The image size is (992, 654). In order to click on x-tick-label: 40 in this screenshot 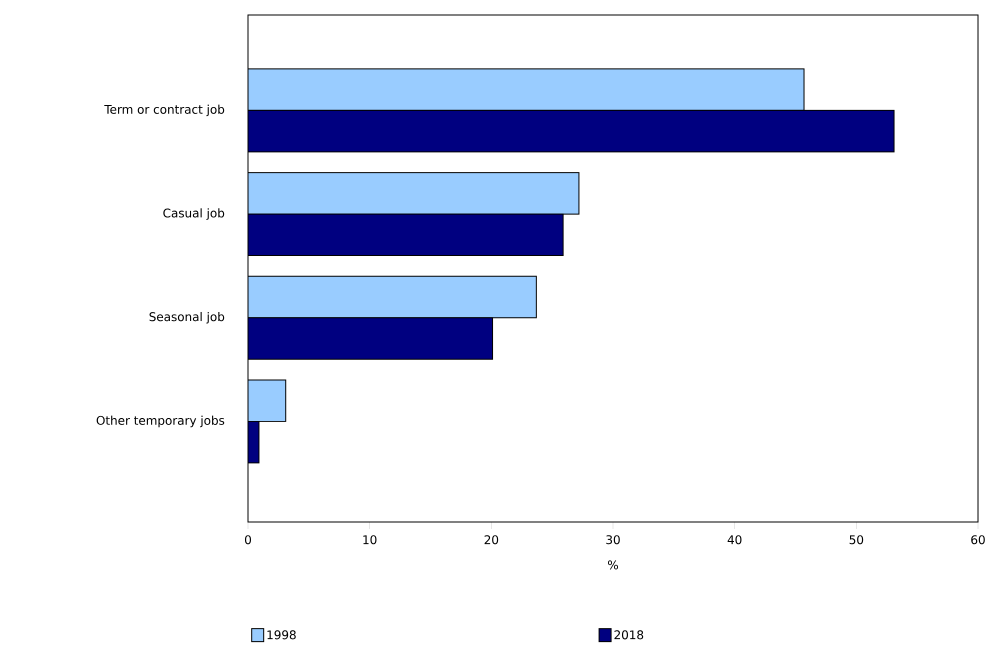, I will do `click(735, 539)`.